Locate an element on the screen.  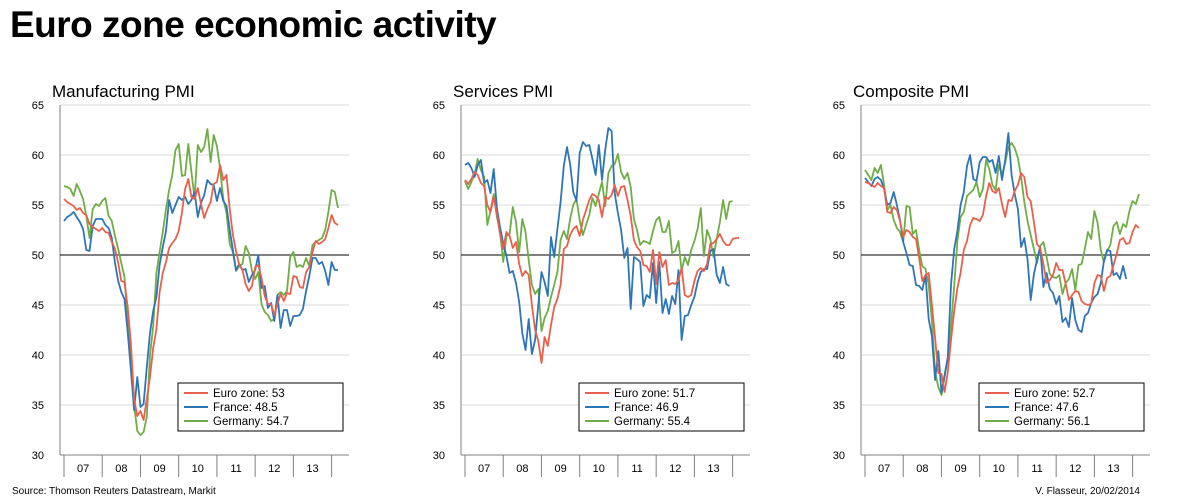
chart-title: Composite PMI is located at coordinates (911, 91).